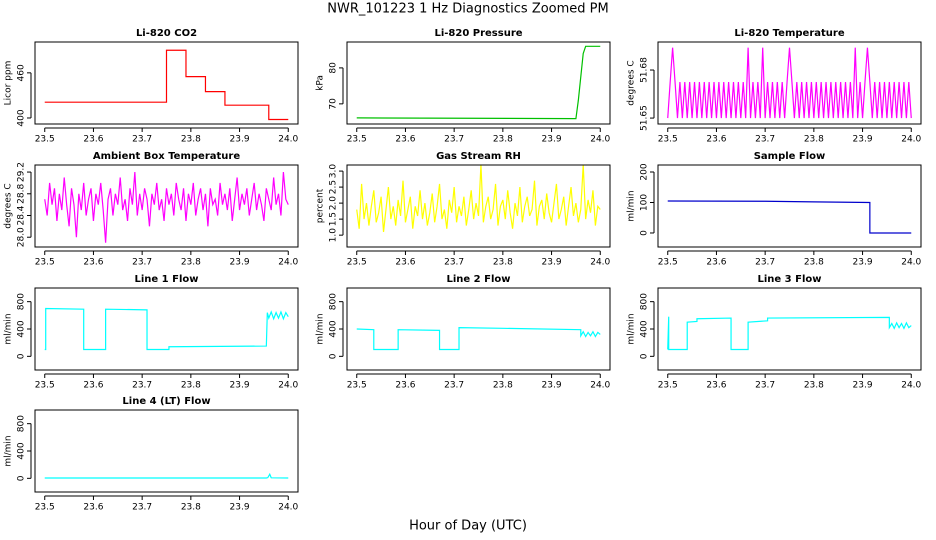  What do you see at coordinates (645, 202) in the screenshot?
I see `y-tick-label: 100` at bounding box center [645, 202].